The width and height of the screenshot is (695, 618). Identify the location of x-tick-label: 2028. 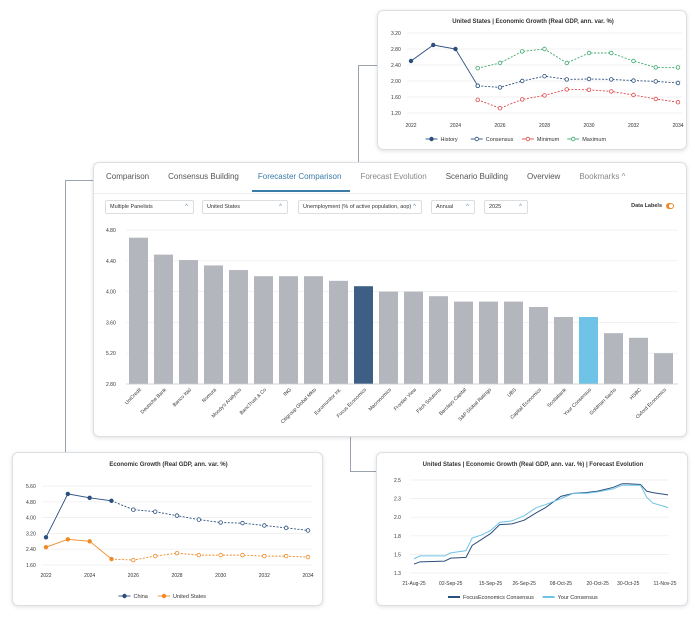
(544, 126).